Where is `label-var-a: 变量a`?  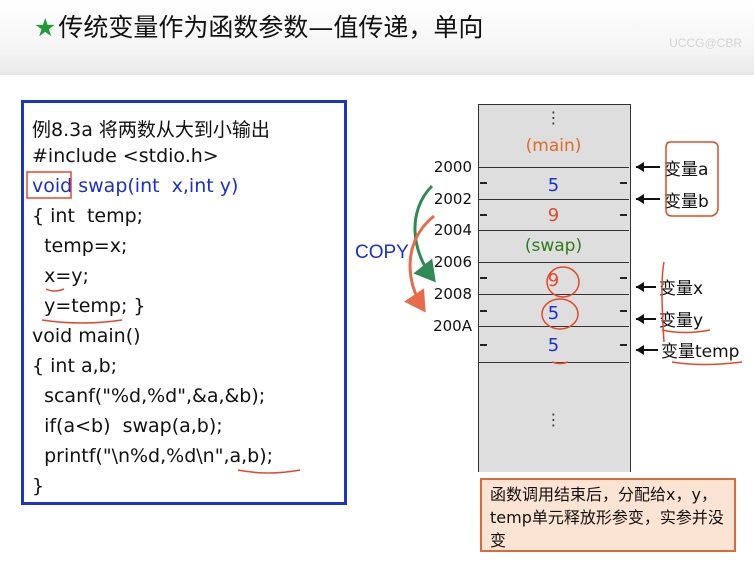 label-var-a: 变量a is located at coordinates (686, 170).